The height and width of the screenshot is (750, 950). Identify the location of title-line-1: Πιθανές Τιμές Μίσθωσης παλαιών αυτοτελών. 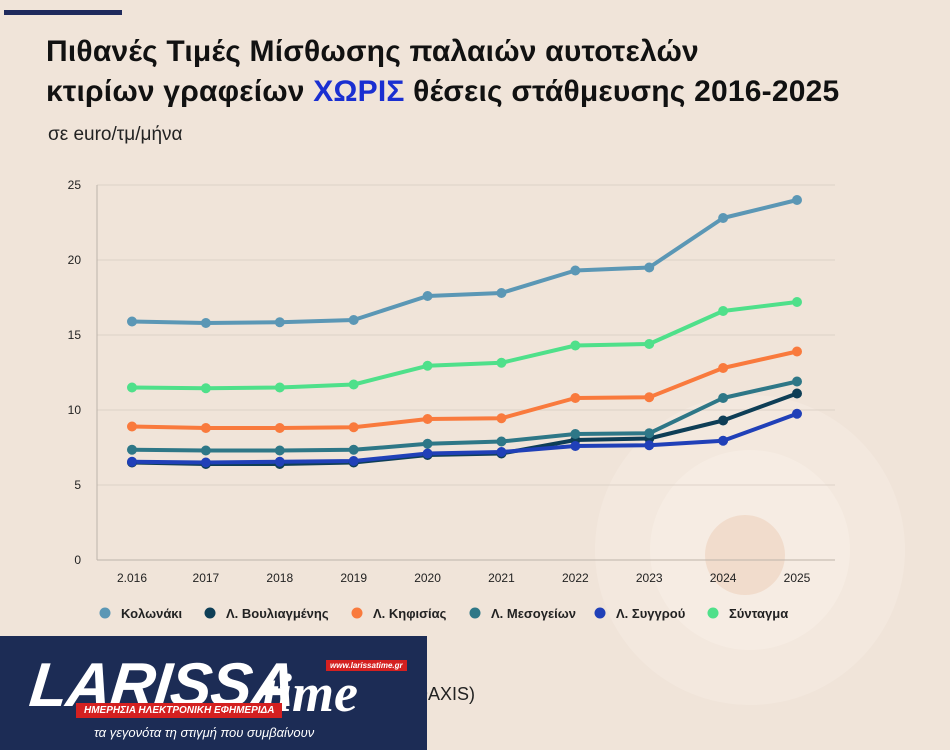
(372, 51).